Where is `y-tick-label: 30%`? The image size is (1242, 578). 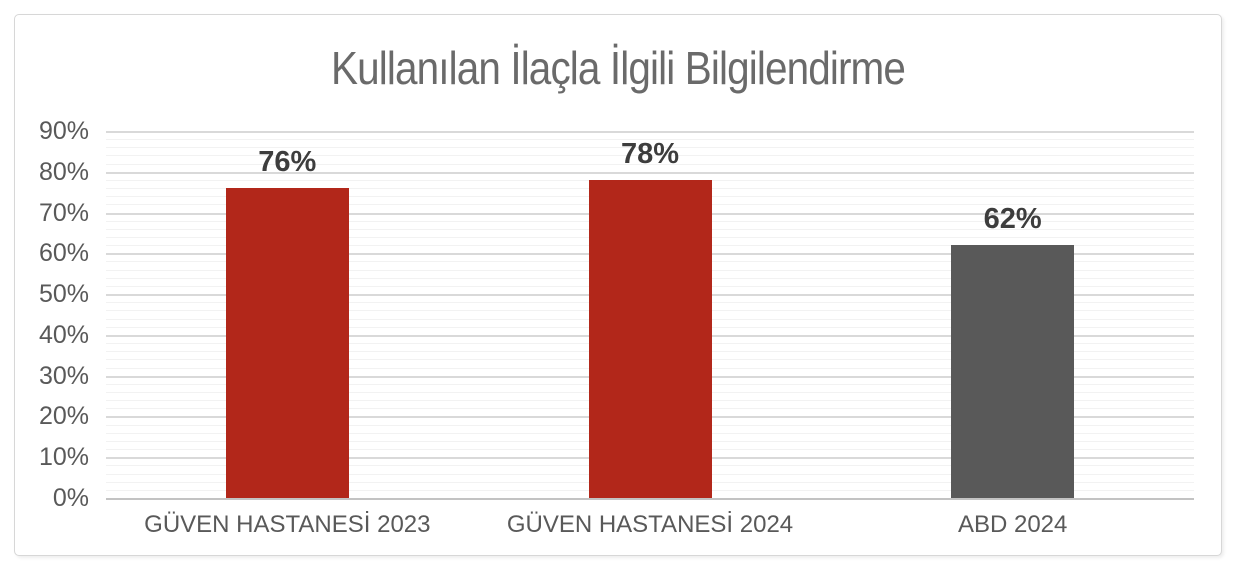 y-tick-label: 30% is located at coordinates (63, 375).